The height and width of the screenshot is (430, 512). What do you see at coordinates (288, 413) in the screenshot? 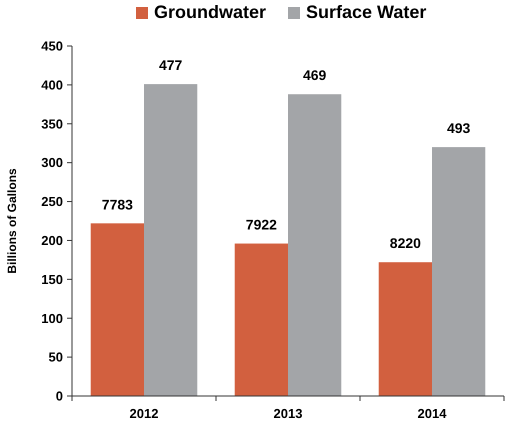
I see `x-tick-label: 2013` at bounding box center [288, 413].